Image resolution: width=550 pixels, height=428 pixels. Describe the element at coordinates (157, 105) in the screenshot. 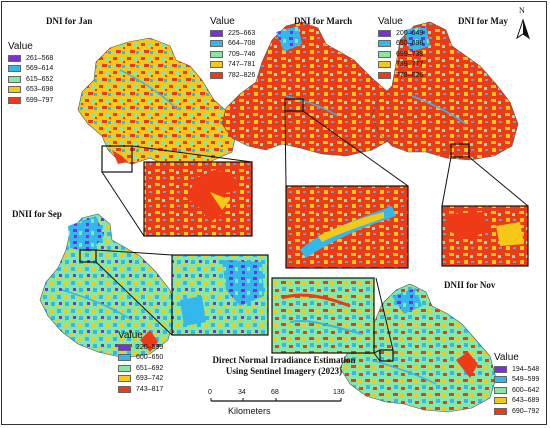

I see `map-jan` at that location.